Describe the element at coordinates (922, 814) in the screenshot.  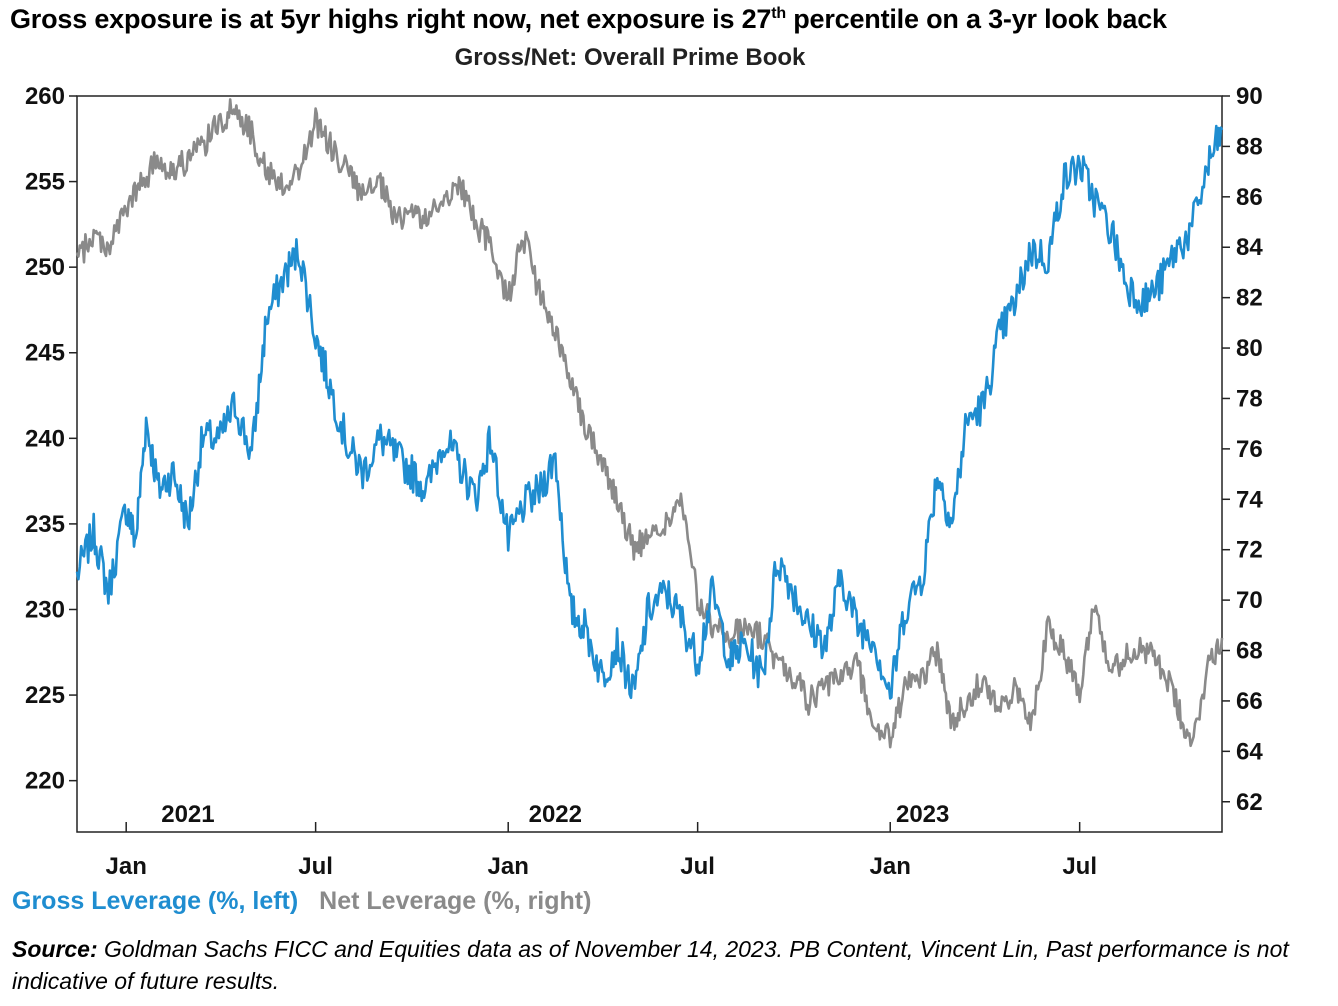
I see `year-label: 2023` at that location.